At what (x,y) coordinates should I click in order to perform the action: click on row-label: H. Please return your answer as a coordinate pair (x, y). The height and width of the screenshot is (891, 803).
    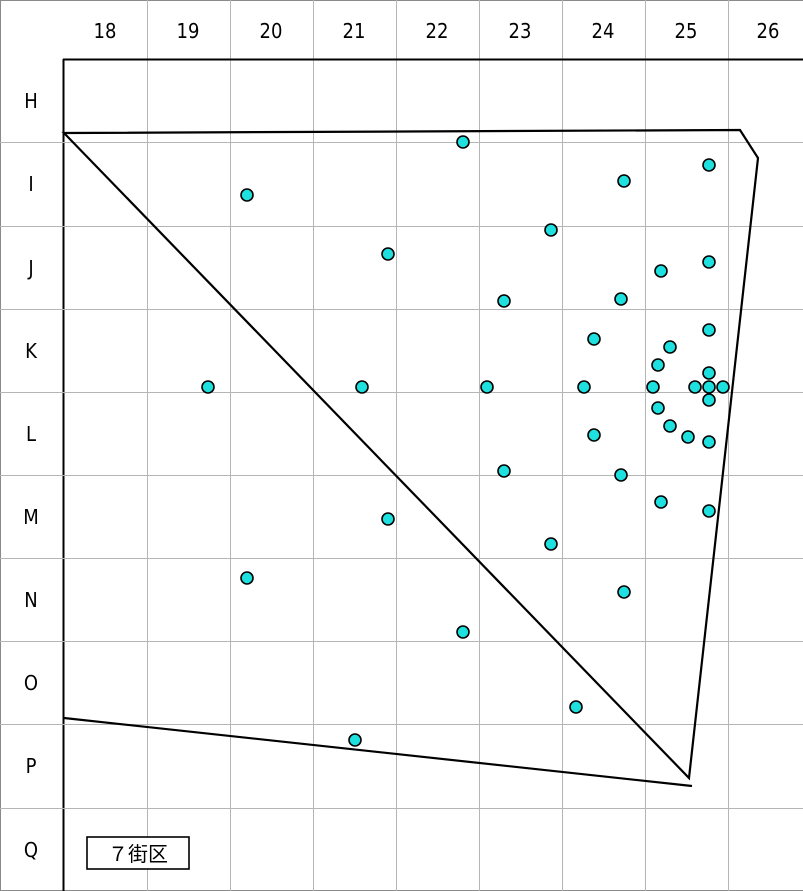
    Looking at the image, I should click on (31, 101).